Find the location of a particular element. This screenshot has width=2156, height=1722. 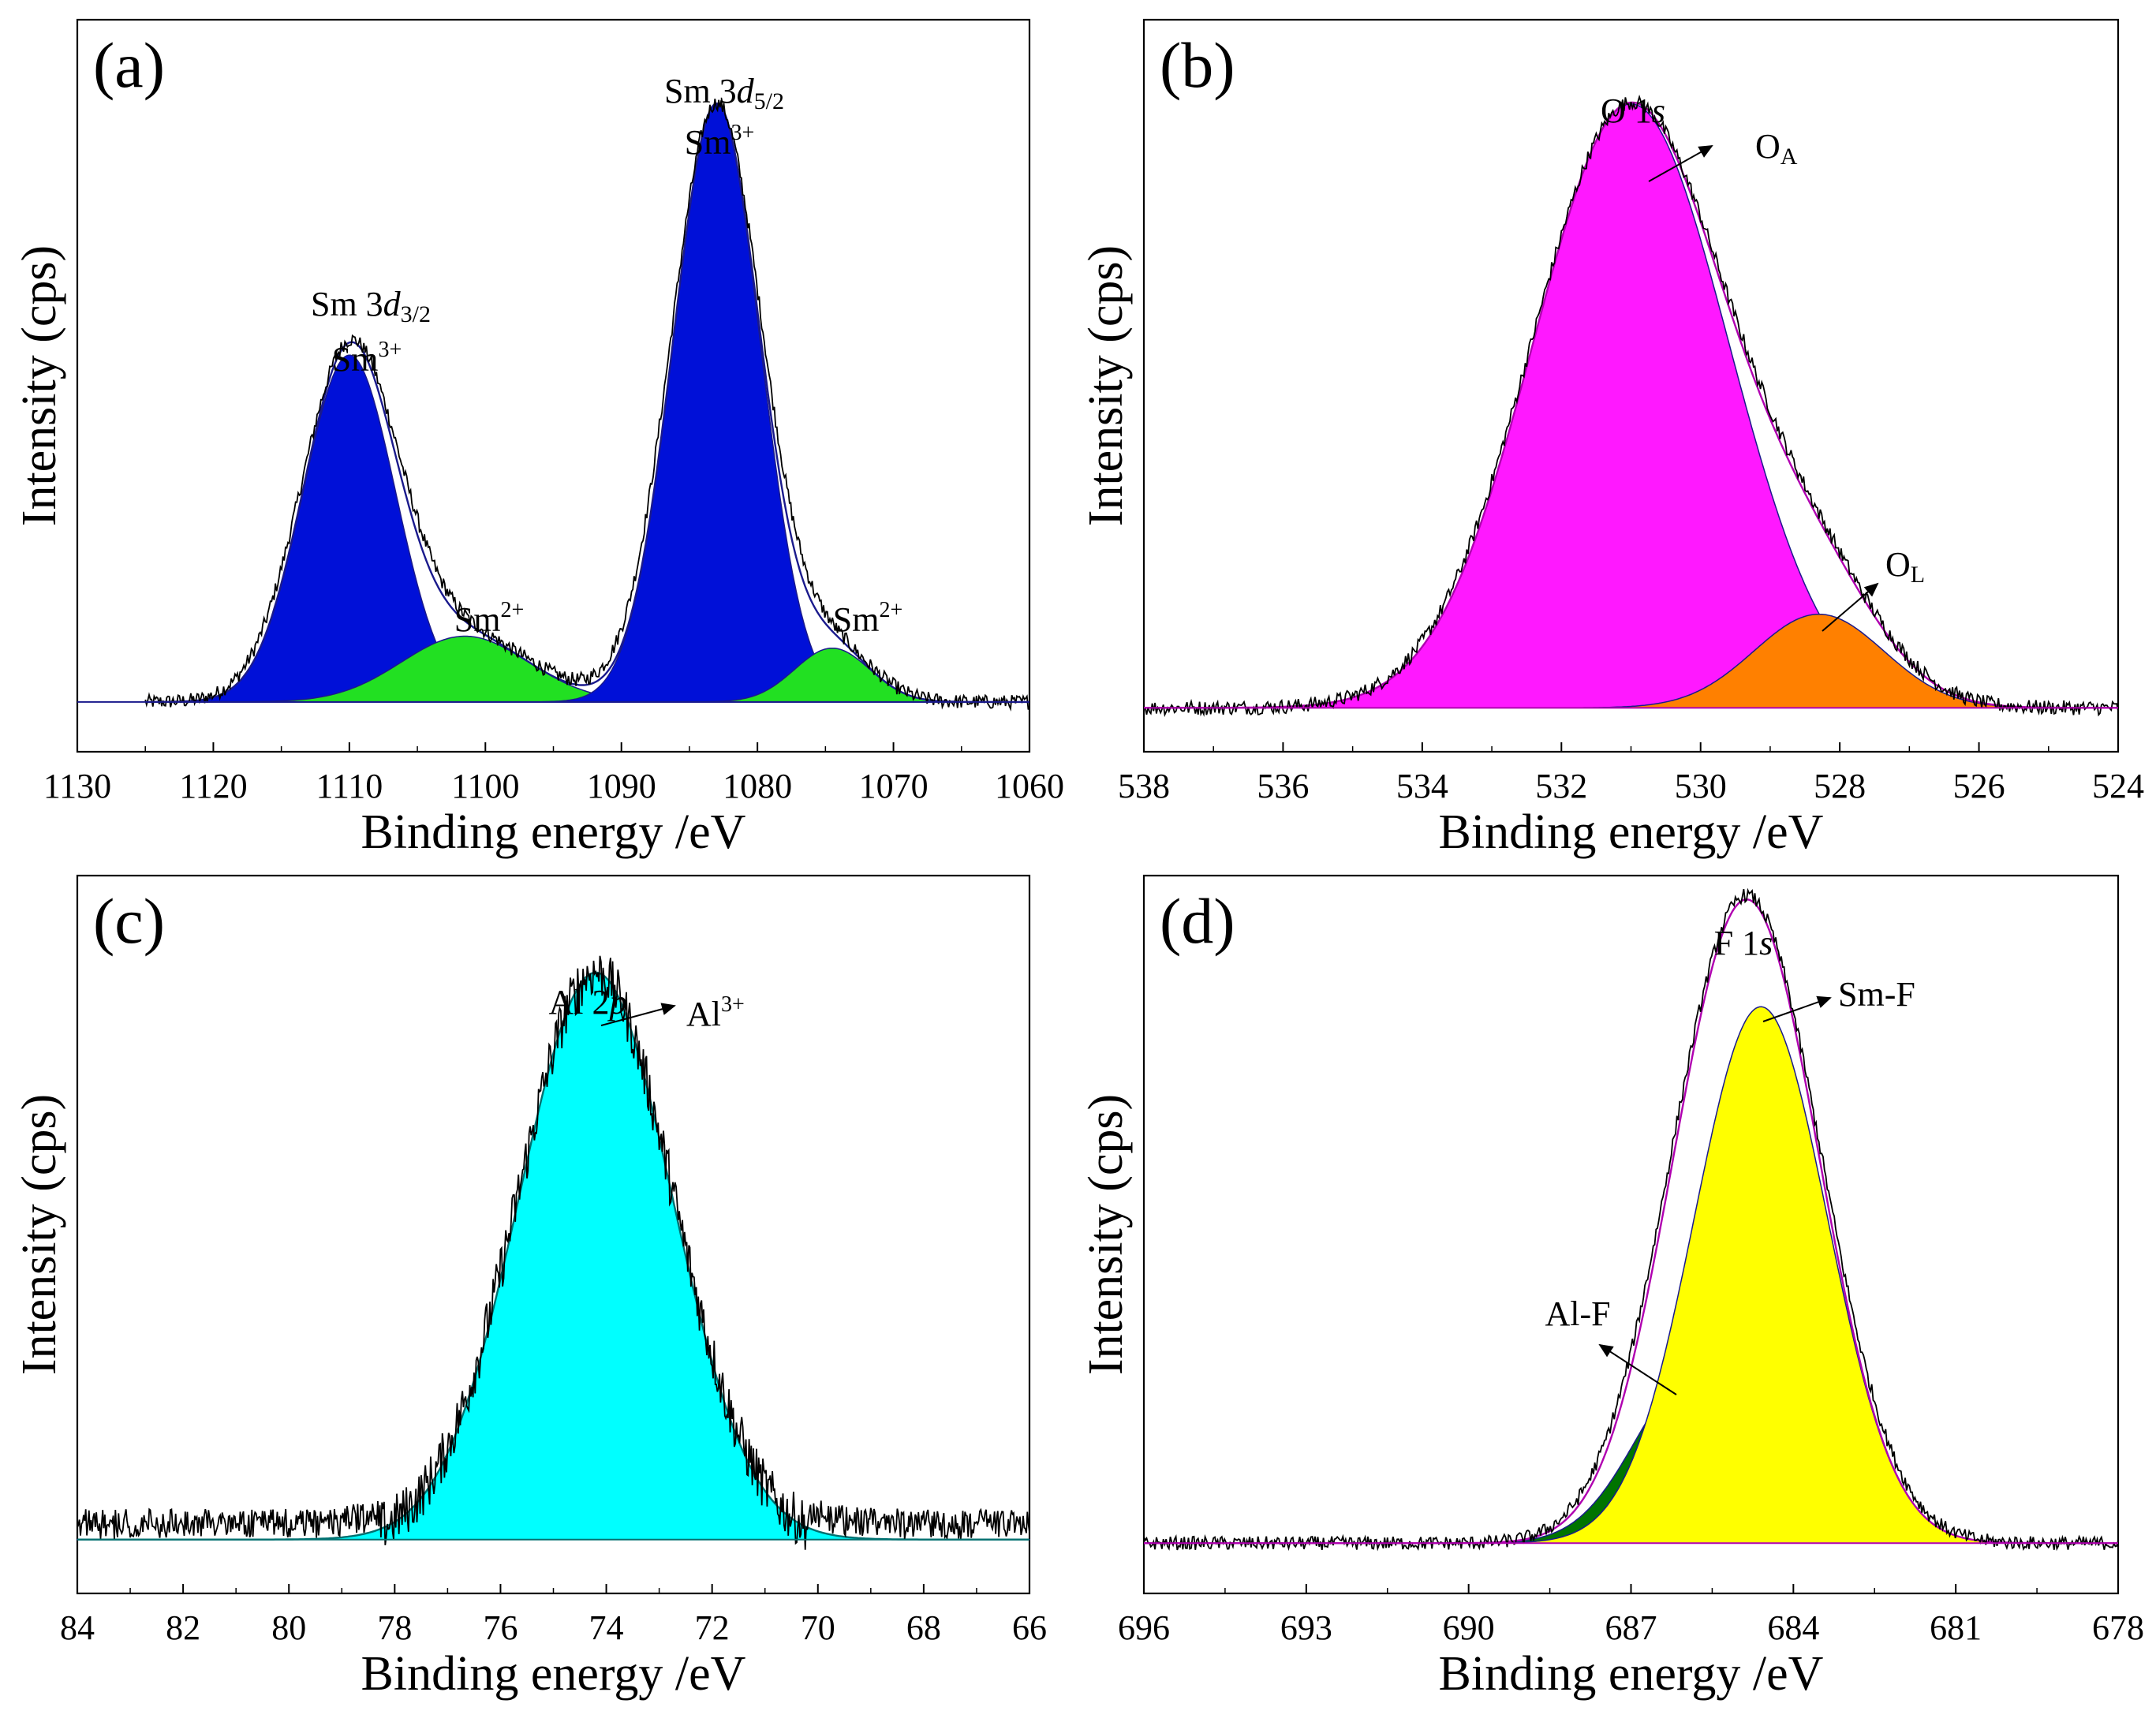

x-tick-label: 70 is located at coordinates (818, 1627).